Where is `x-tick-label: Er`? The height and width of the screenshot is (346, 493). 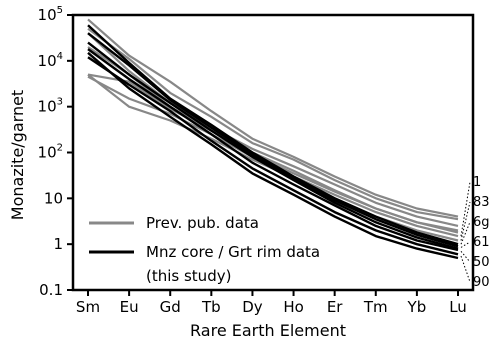
x-tick-label: Er is located at coordinates (335, 307).